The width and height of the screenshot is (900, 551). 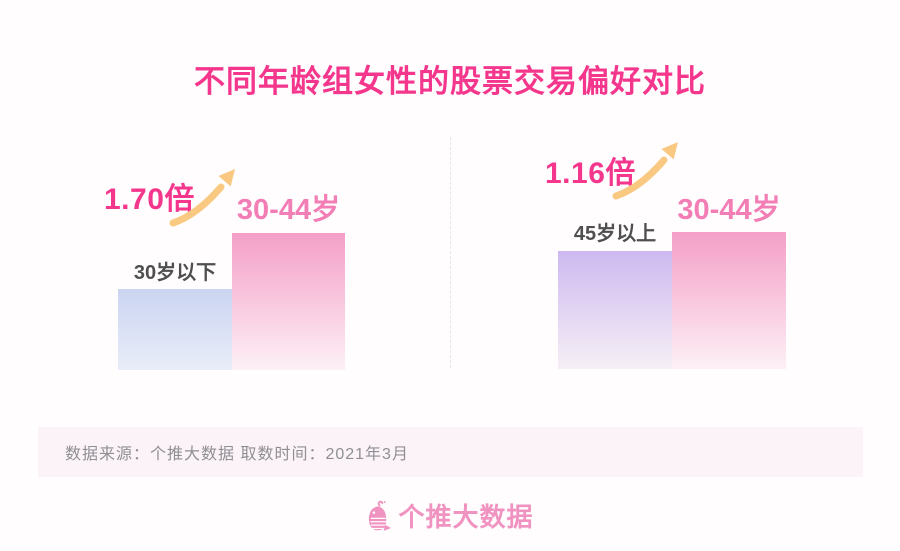 What do you see at coordinates (288, 210) in the screenshot?
I see `bar-label-30-44-left: 30-44岁` at bounding box center [288, 210].